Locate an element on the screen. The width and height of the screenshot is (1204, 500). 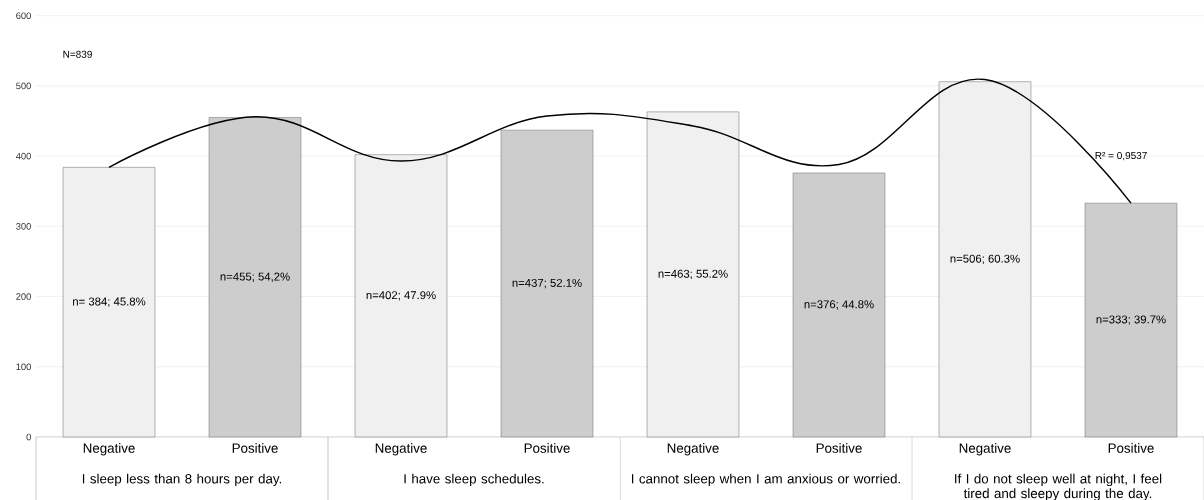
data-label: n=463; 55.2% is located at coordinates (693, 274).